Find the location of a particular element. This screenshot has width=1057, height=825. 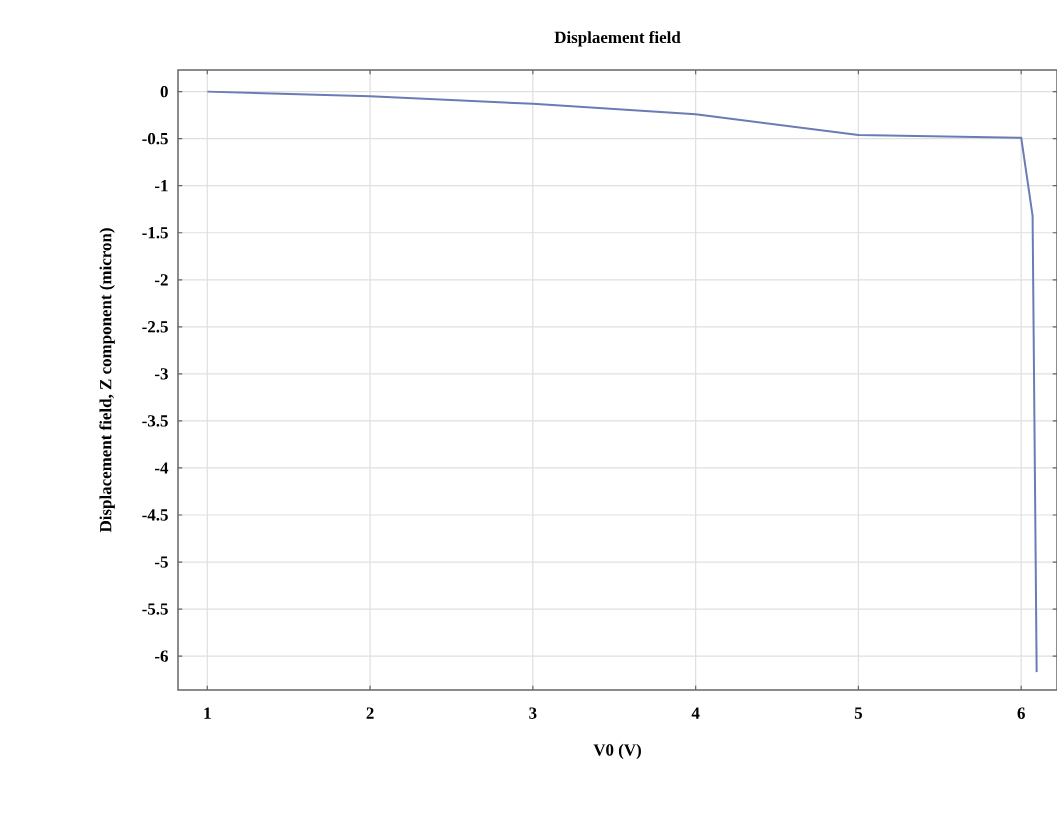

x-tick-label: 6 is located at coordinates (1021, 713).